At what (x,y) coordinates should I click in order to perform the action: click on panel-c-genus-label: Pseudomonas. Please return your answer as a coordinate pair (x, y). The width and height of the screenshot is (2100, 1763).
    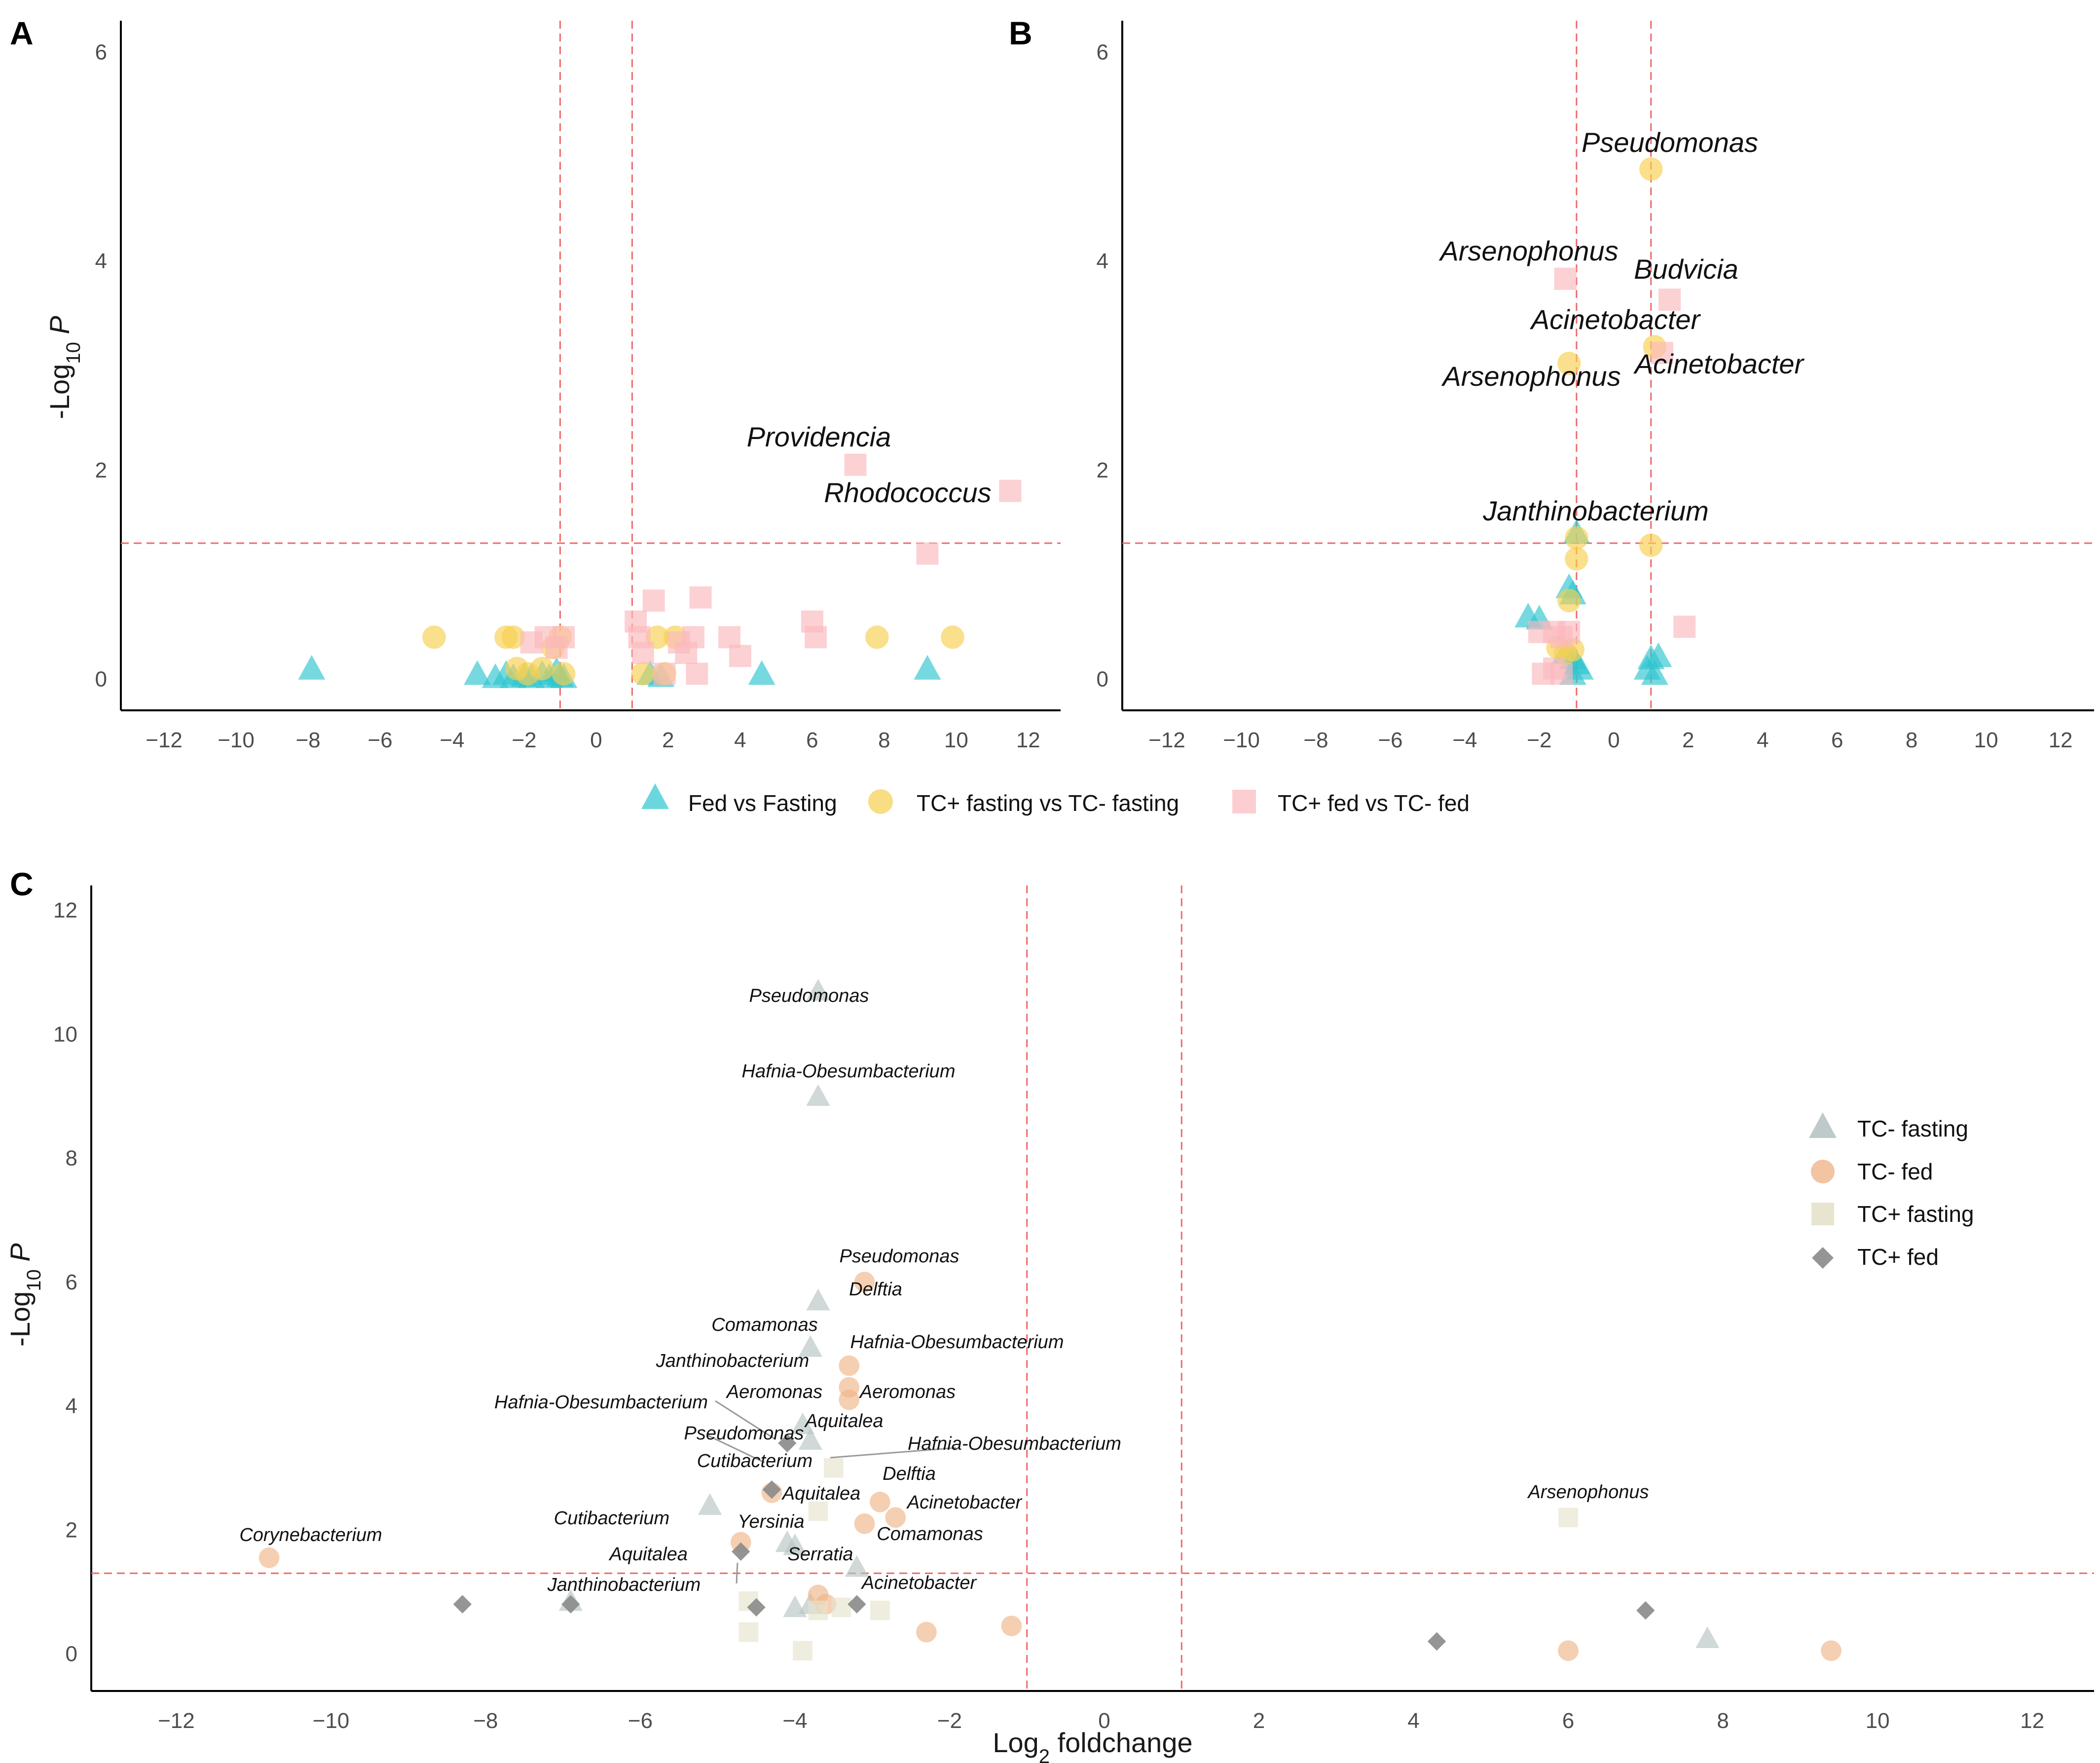
    Looking at the image, I should click on (899, 1256).